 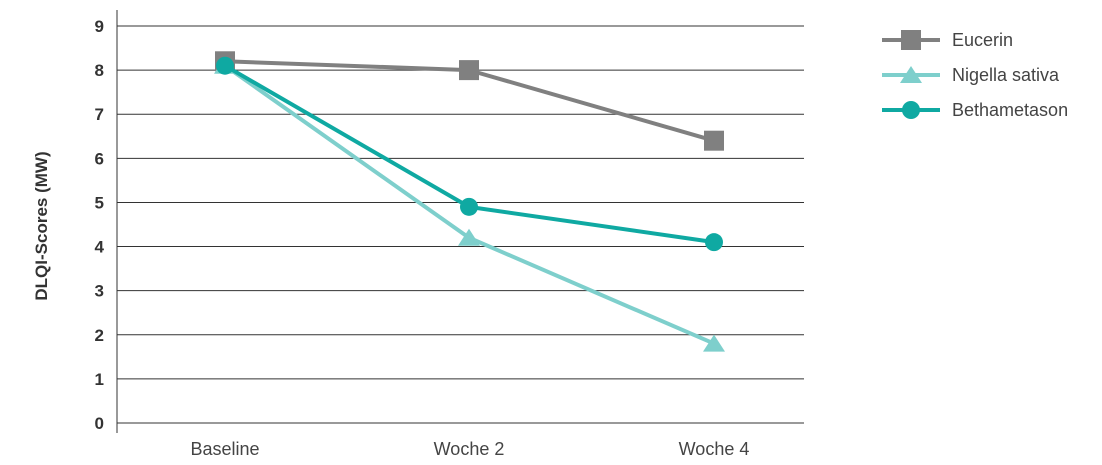 I want to click on x-tick-label: Woche 2, so click(x=469, y=449).